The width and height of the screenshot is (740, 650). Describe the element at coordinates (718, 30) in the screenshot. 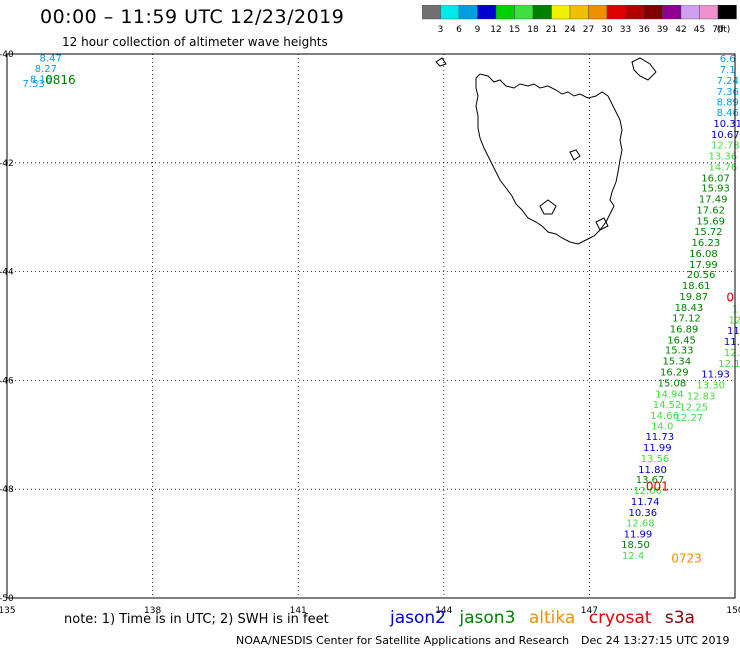

I see `colorbar-tick-label: 70` at that location.